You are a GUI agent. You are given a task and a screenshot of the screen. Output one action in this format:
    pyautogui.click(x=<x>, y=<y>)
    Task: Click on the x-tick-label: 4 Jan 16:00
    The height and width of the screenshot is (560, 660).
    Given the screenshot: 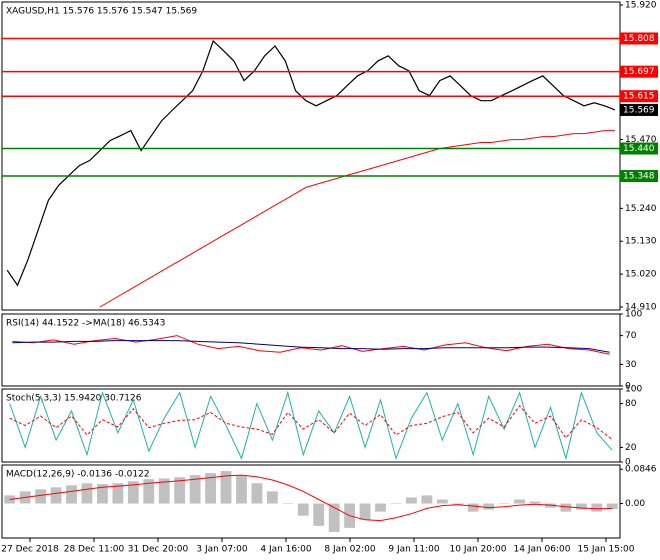 What is the action you would take?
    pyautogui.click(x=286, y=550)
    